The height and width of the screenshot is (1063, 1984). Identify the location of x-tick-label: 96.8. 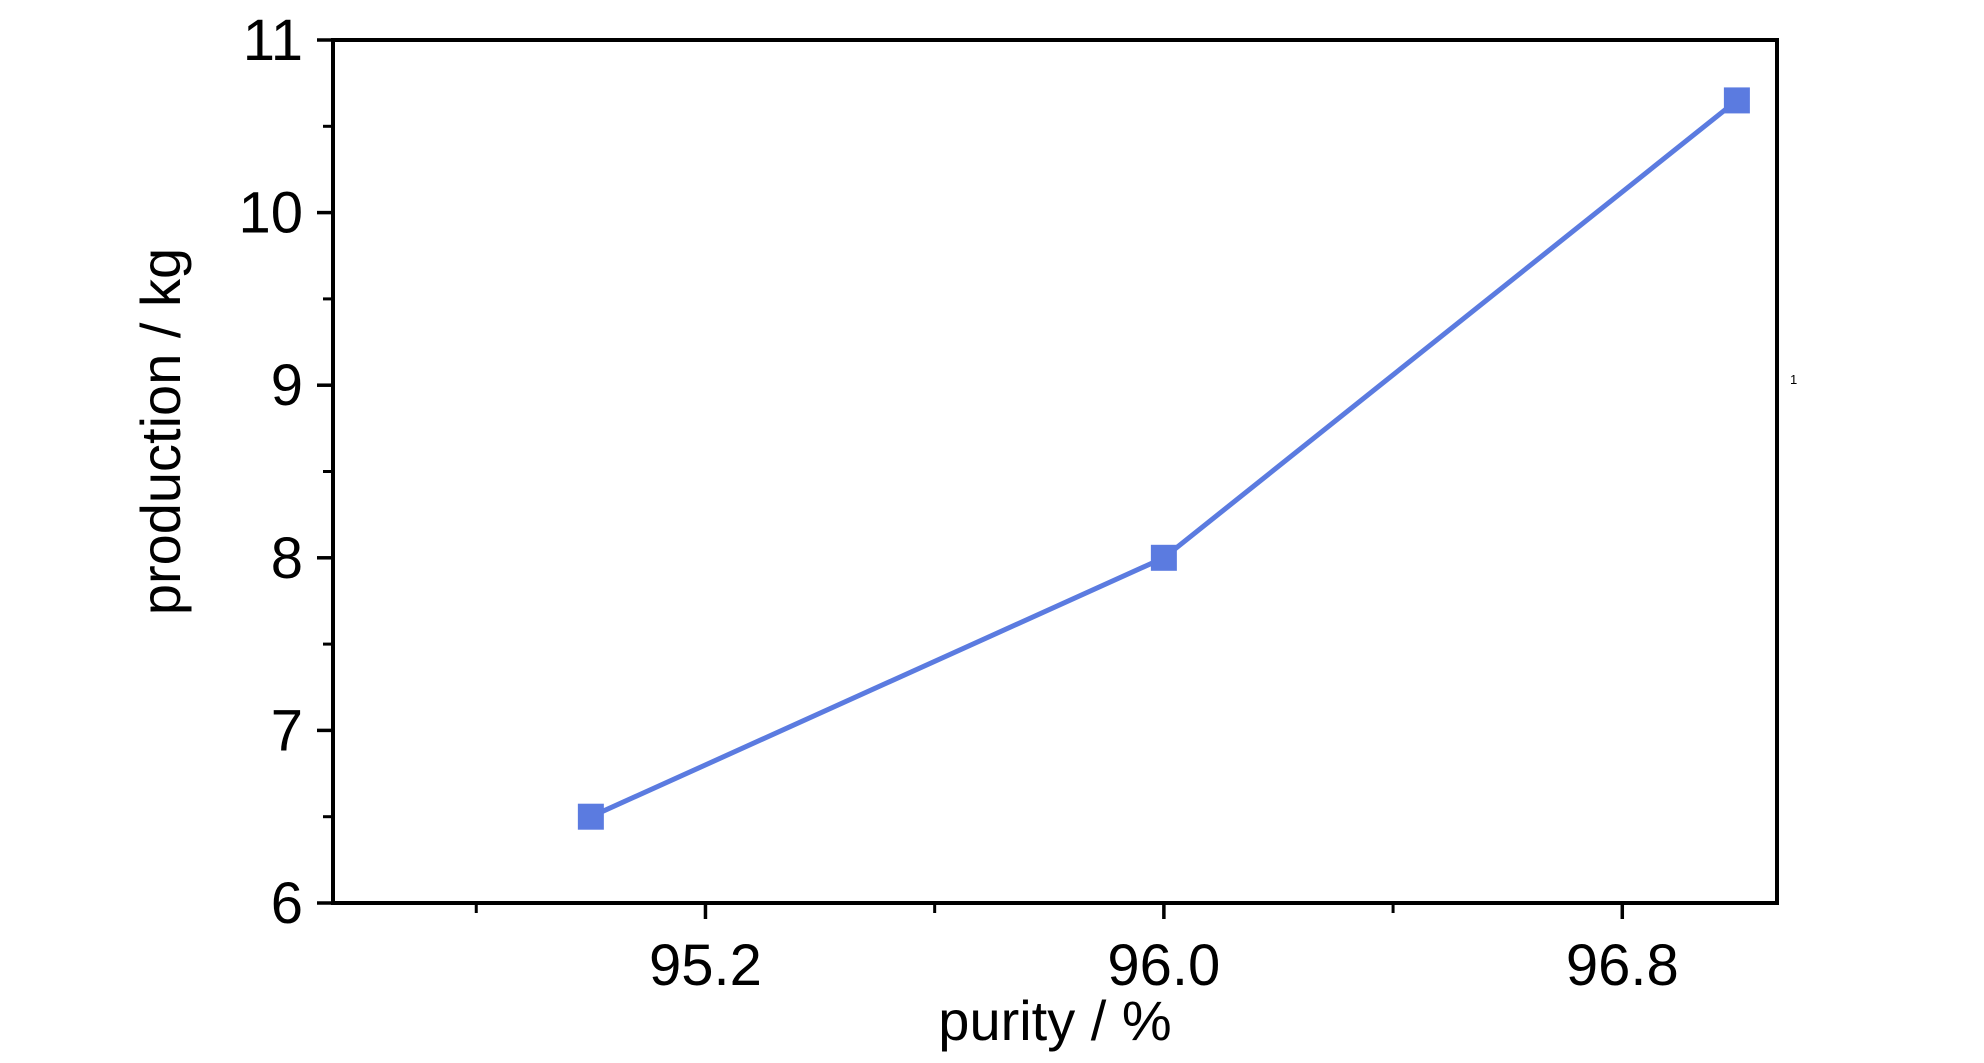
(1622, 965).